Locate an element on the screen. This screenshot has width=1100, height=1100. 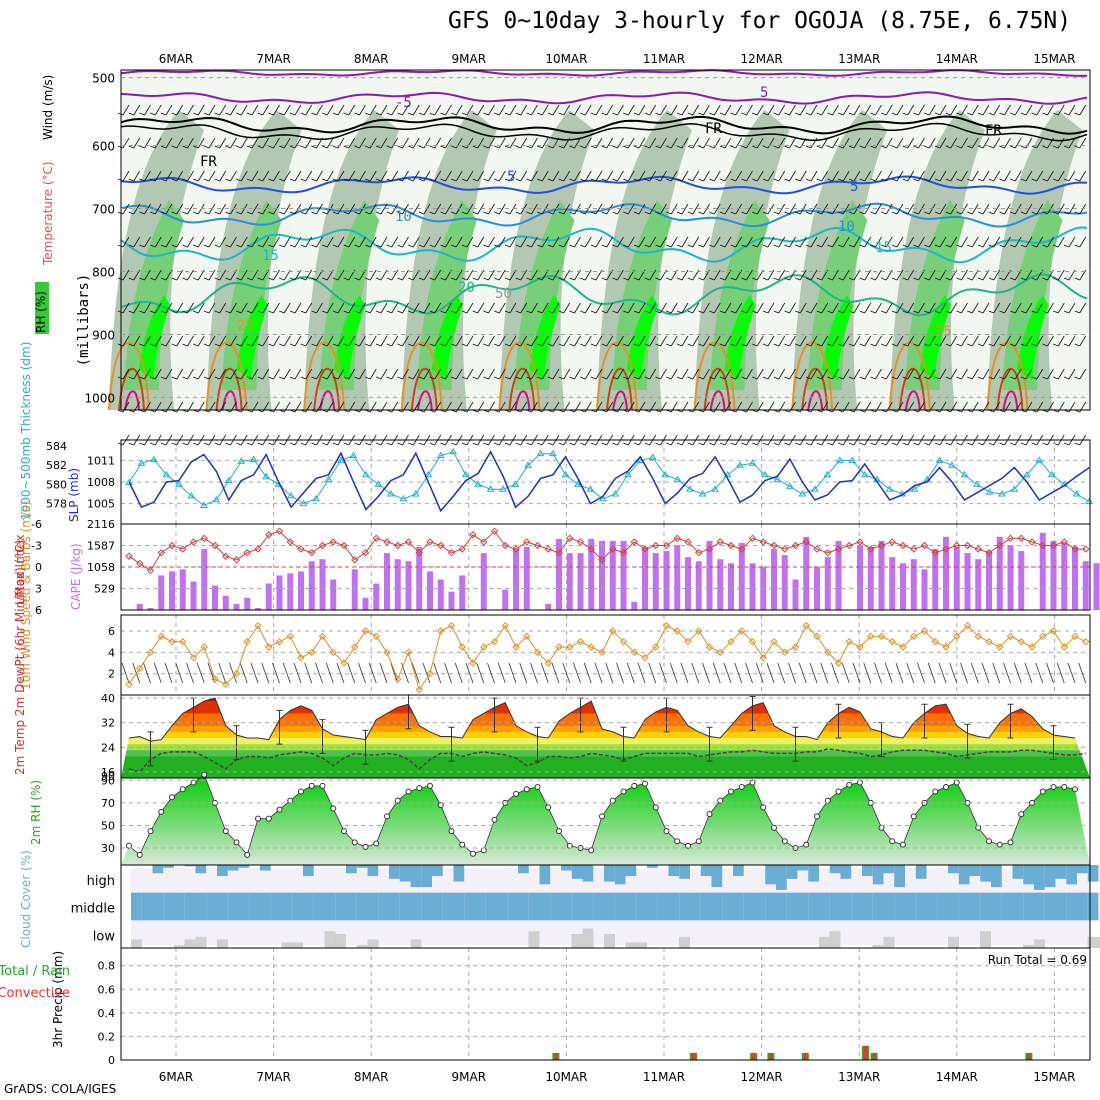
slp-axis-label: SLP (mb) is located at coordinates (74, 495).